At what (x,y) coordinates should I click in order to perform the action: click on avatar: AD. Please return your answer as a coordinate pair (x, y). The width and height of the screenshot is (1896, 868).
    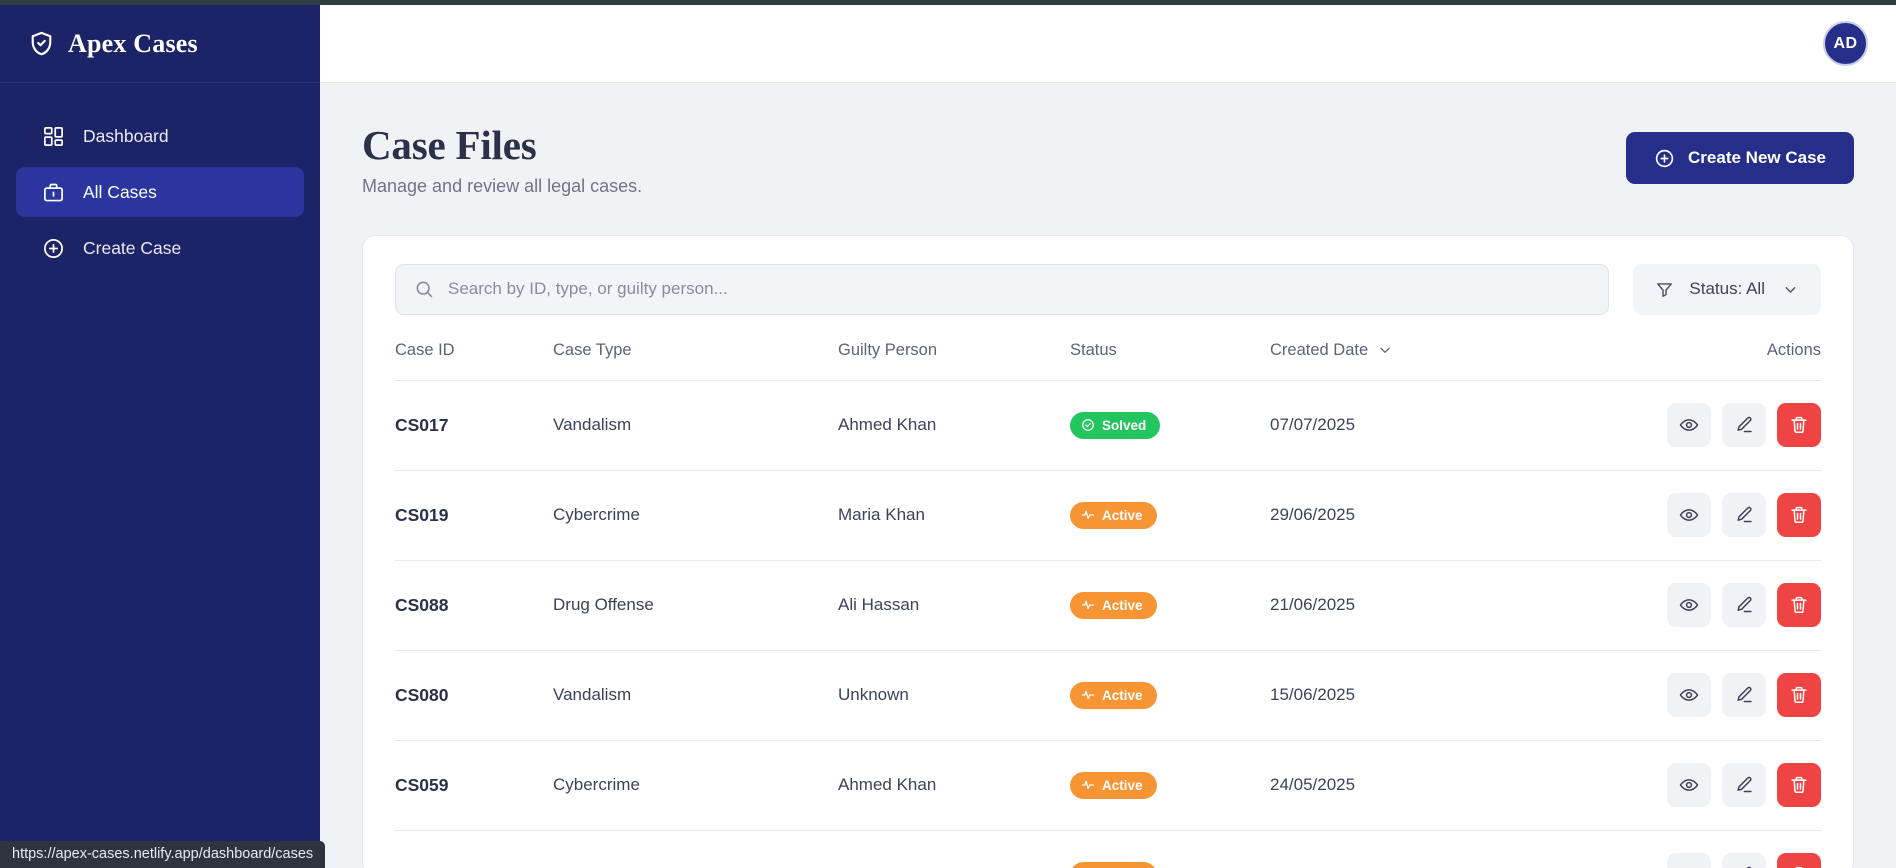
    Looking at the image, I should click on (1845, 43).